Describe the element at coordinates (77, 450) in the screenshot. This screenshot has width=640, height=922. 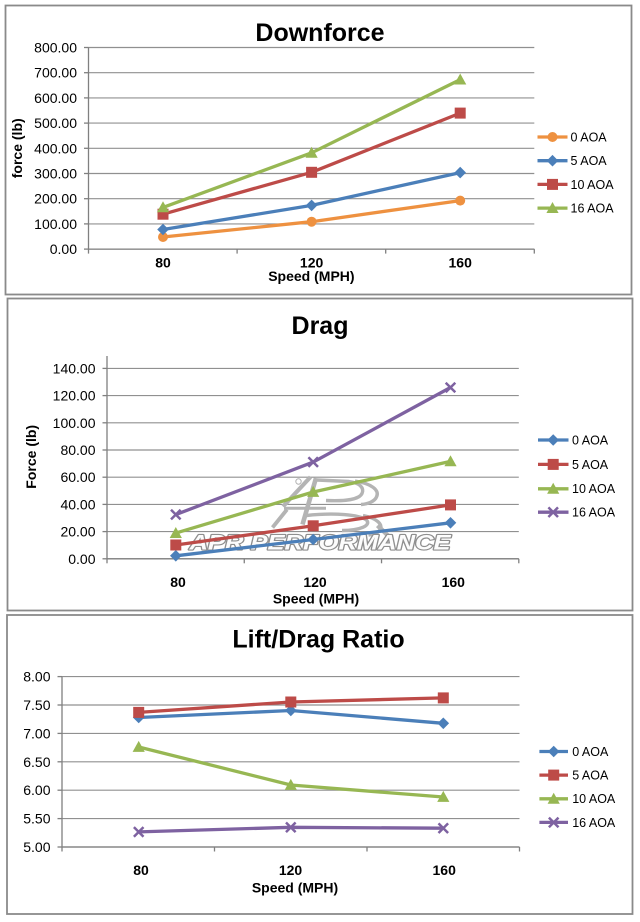
I see `svg-text: 80.00` at that location.